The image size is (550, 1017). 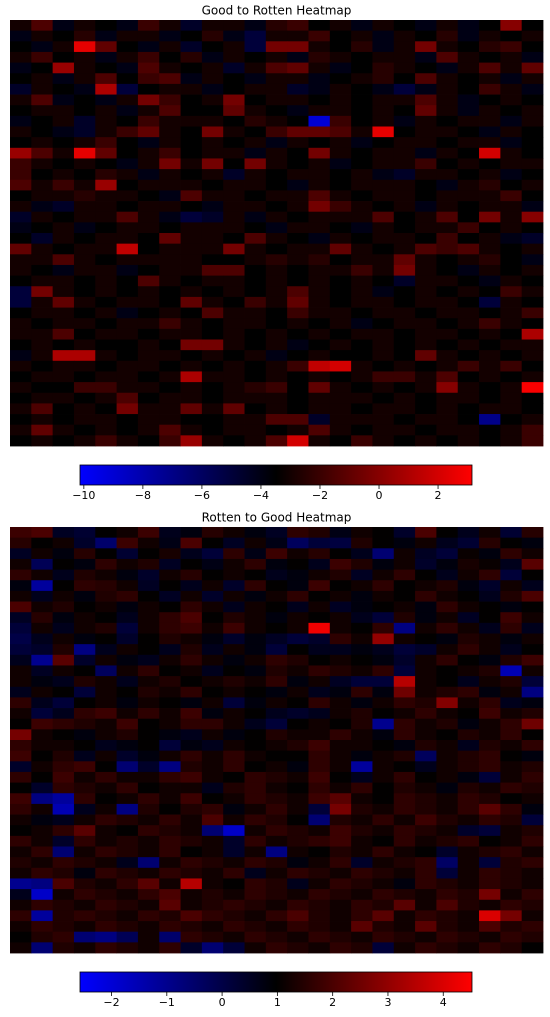 What do you see at coordinates (83, 495) in the screenshot?
I see `colorbar-tick-label: −10` at bounding box center [83, 495].